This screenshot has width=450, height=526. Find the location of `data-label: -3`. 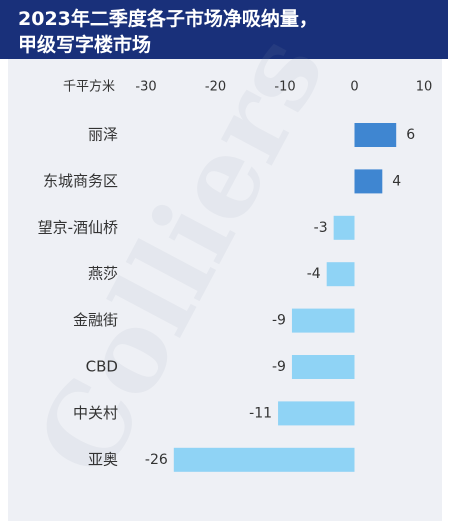

data-label: -3 is located at coordinates (321, 228).